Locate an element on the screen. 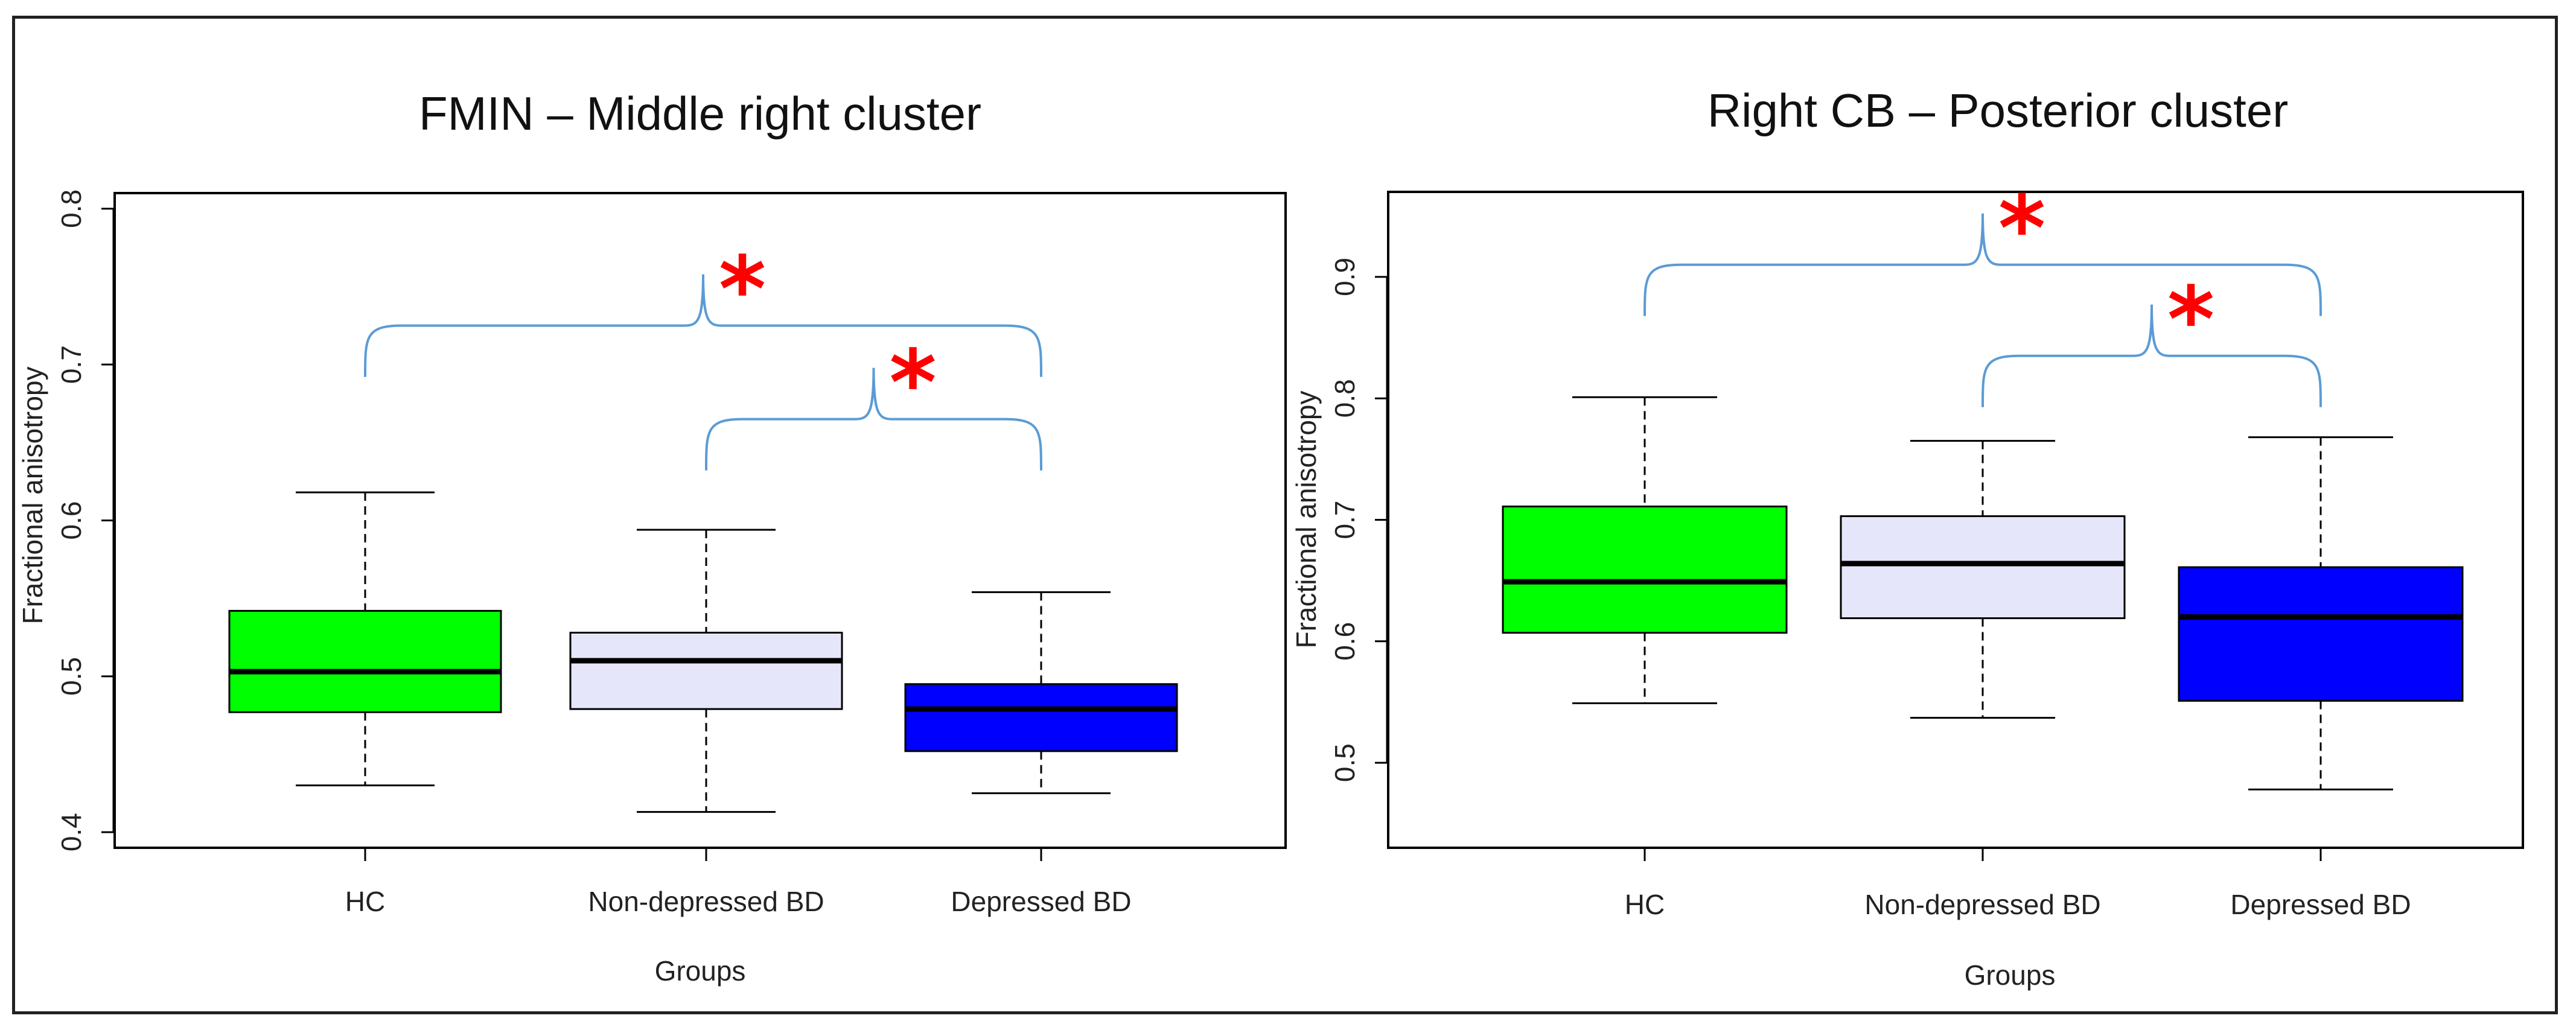  chart-title: FMIN – Middle right cluster is located at coordinates (700, 113).